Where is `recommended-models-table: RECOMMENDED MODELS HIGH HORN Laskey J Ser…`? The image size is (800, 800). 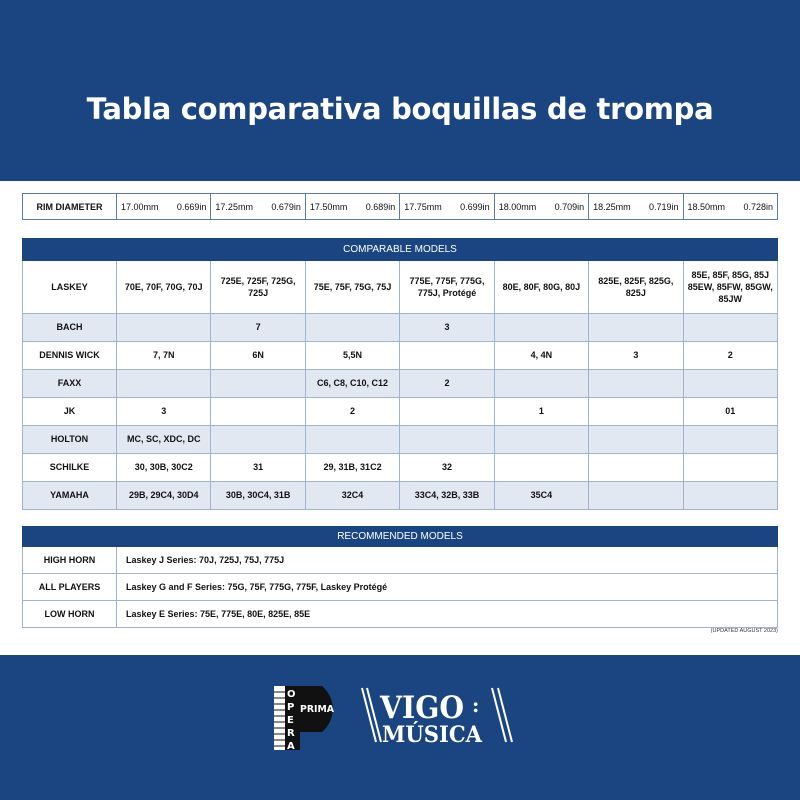 recommended-models-table: RECOMMENDED MODELS HIGH HORN Laskey J Ser… is located at coordinates (400, 577).